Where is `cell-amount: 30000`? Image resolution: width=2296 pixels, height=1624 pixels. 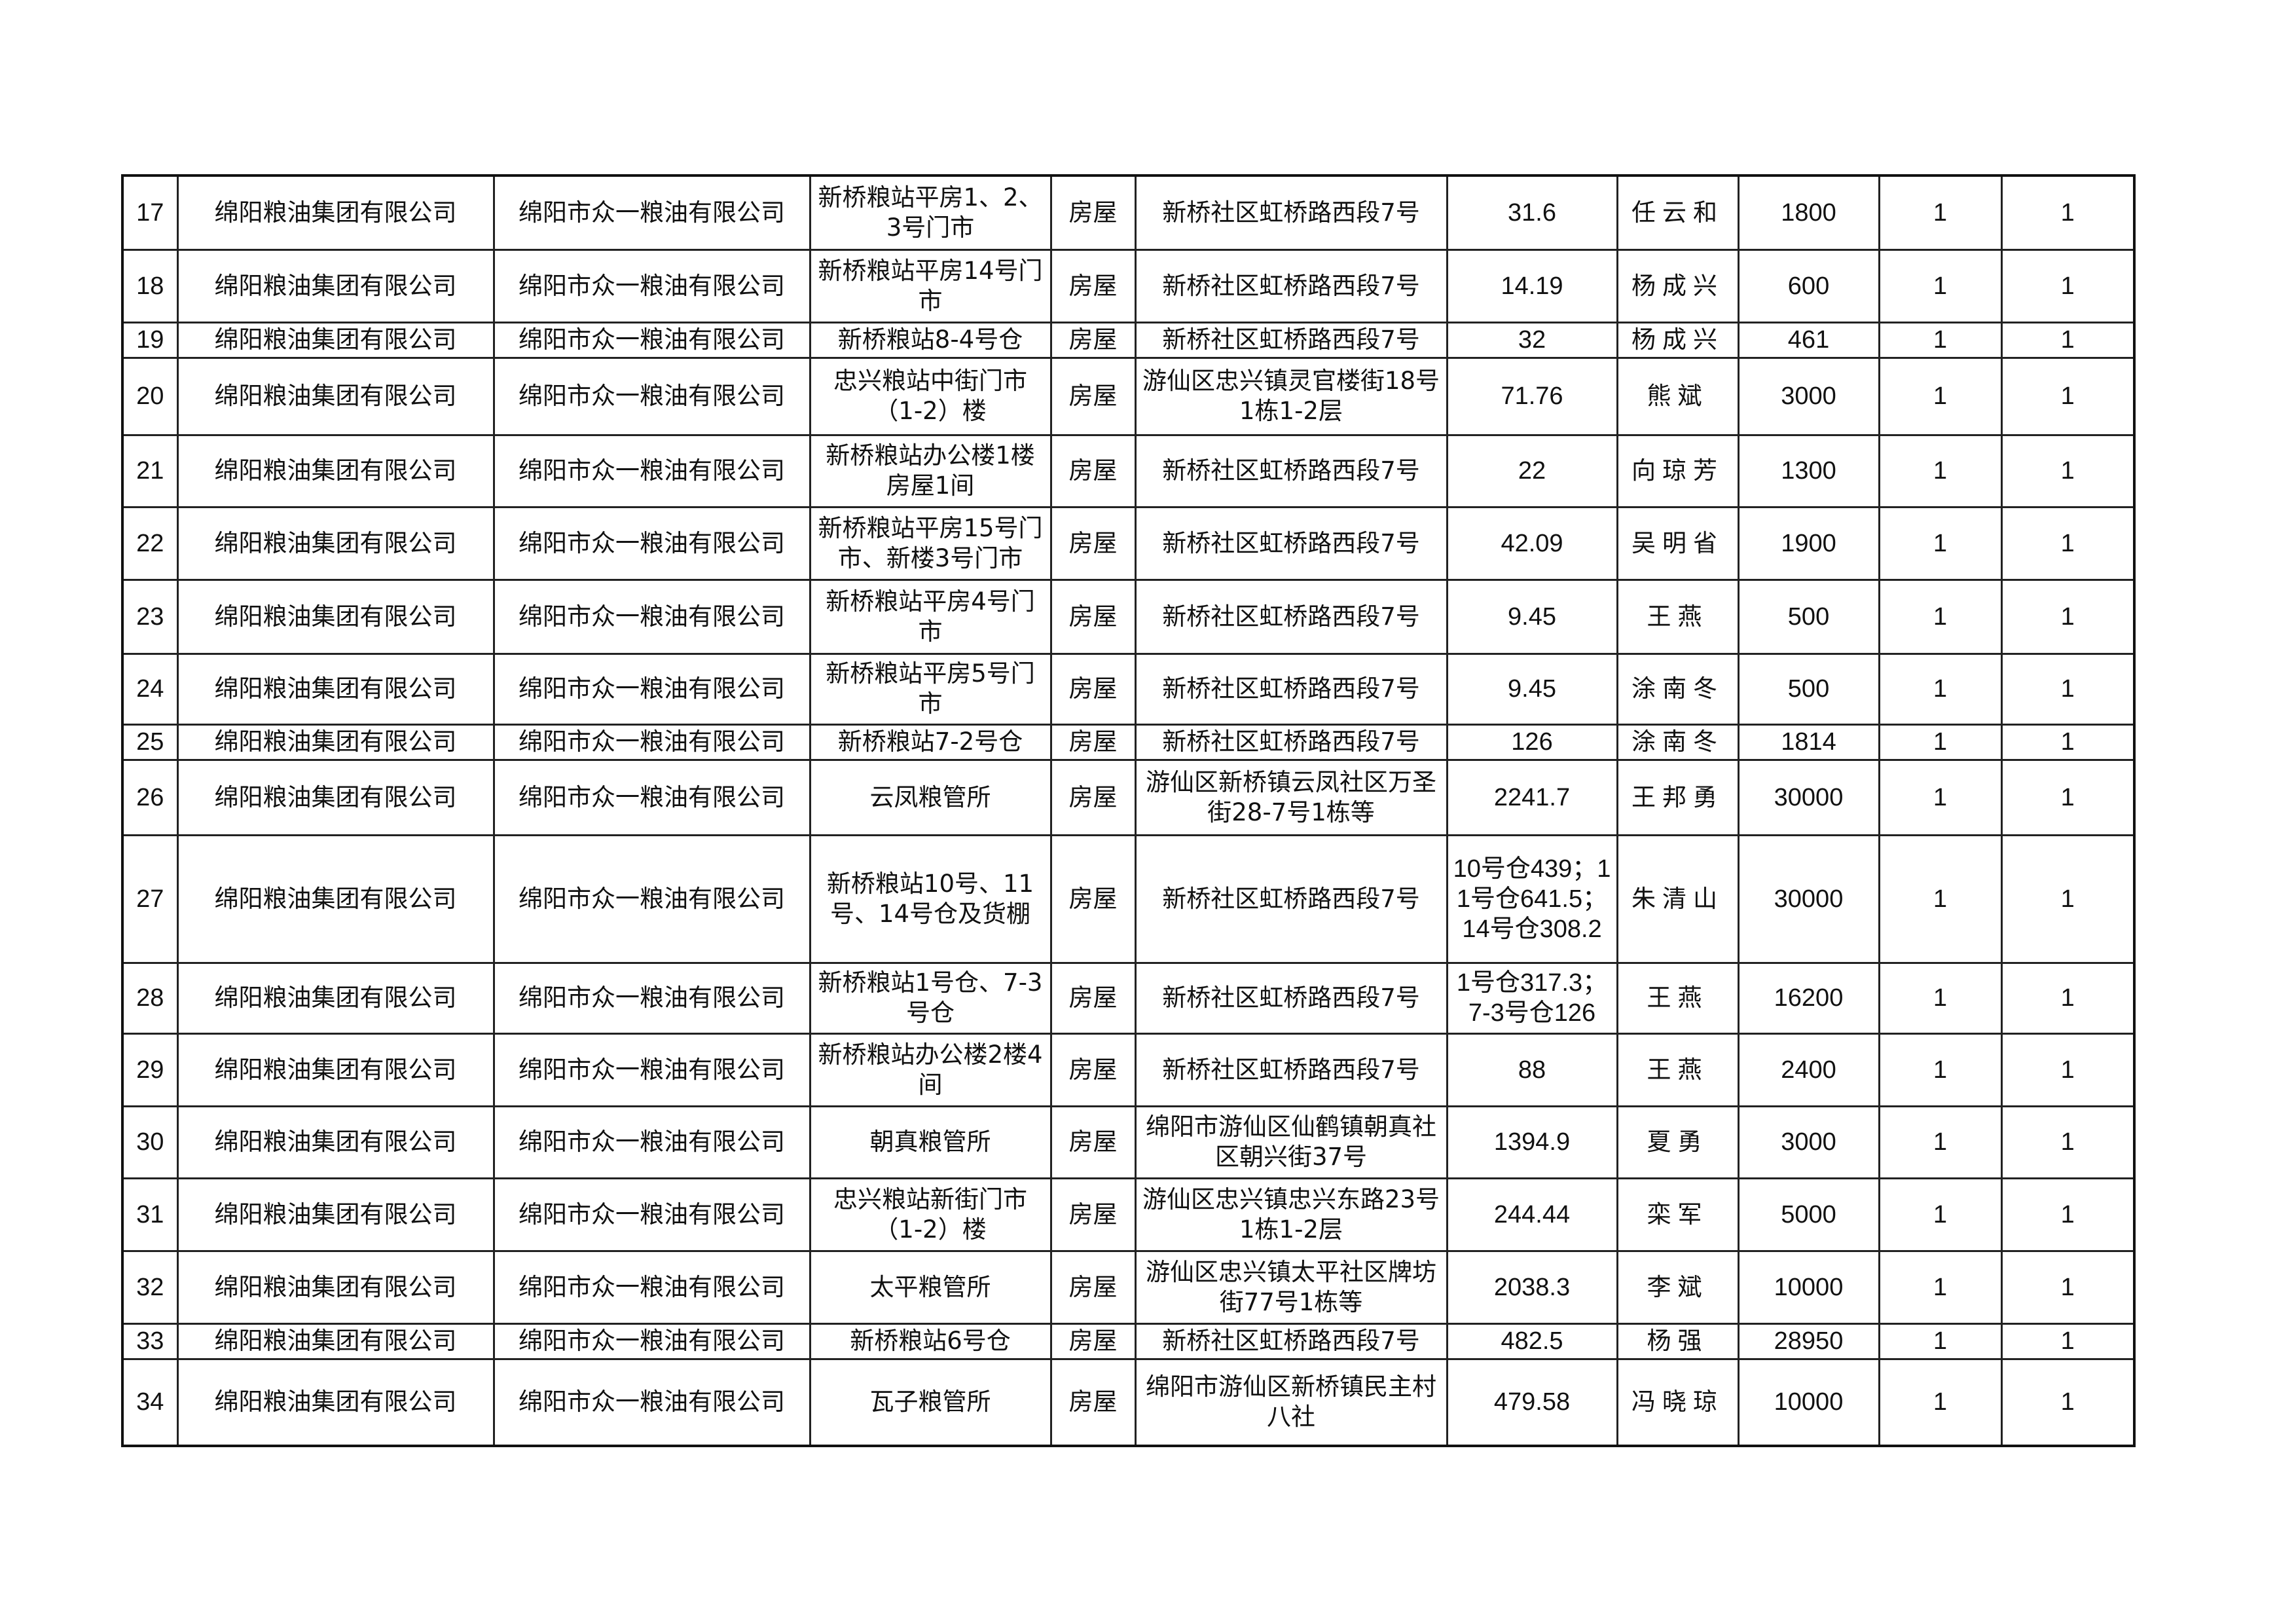 cell-amount: 30000 is located at coordinates (1808, 899).